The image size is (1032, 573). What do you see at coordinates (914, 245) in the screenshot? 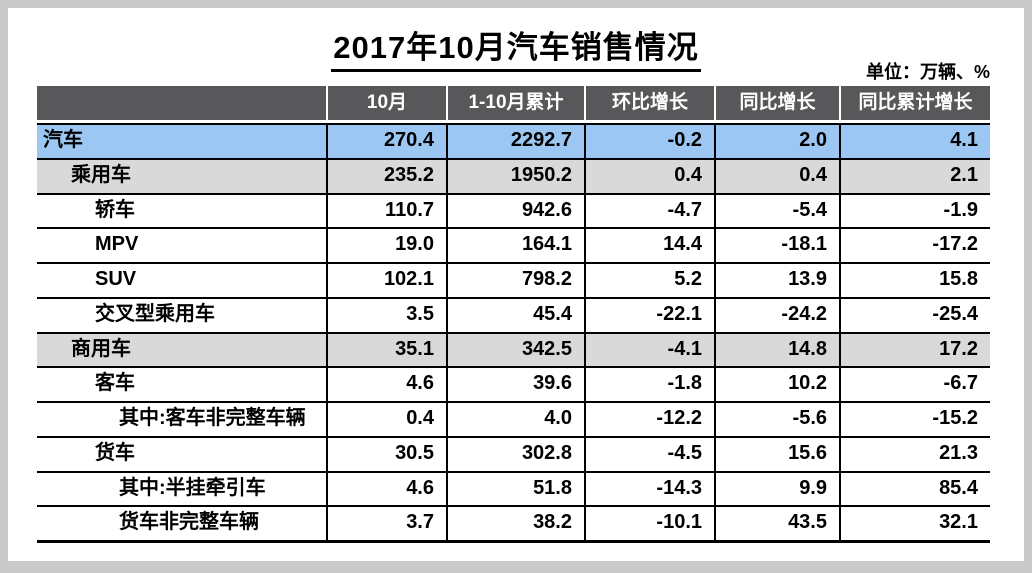
I see `value-cell: -17.2` at bounding box center [914, 245].